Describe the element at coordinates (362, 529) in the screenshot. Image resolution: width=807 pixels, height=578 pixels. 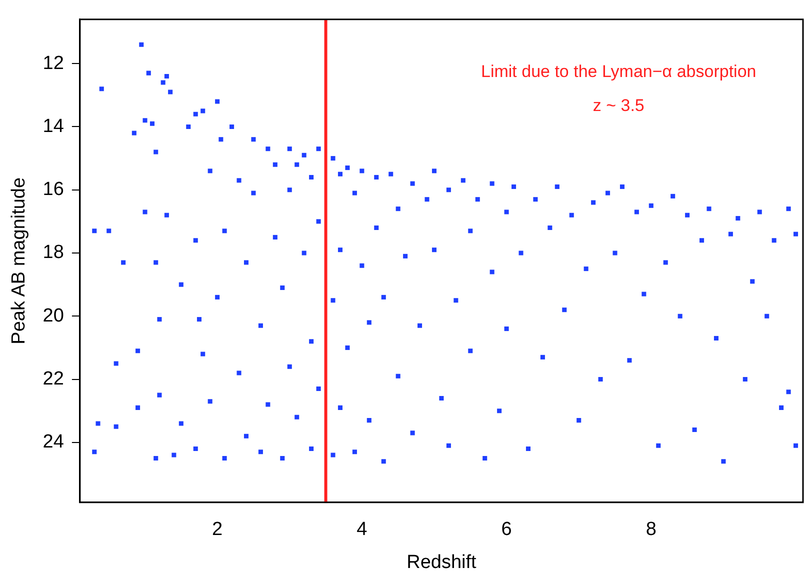
I see `x-tick-label: 4` at that location.